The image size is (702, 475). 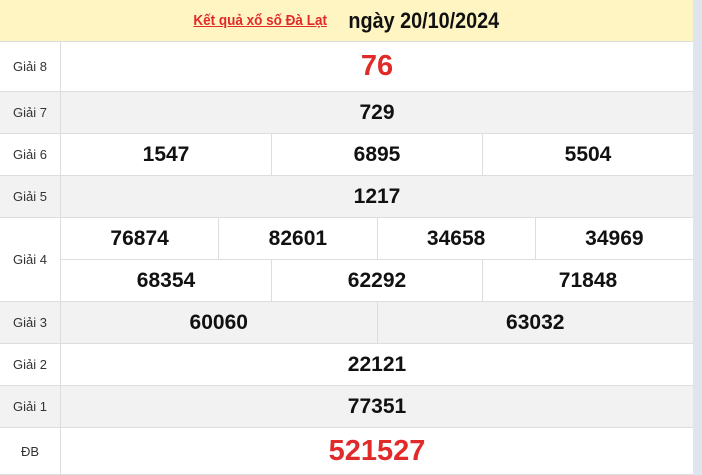 What do you see at coordinates (535, 322) in the screenshot?
I see `prize-number: 63032` at bounding box center [535, 322].